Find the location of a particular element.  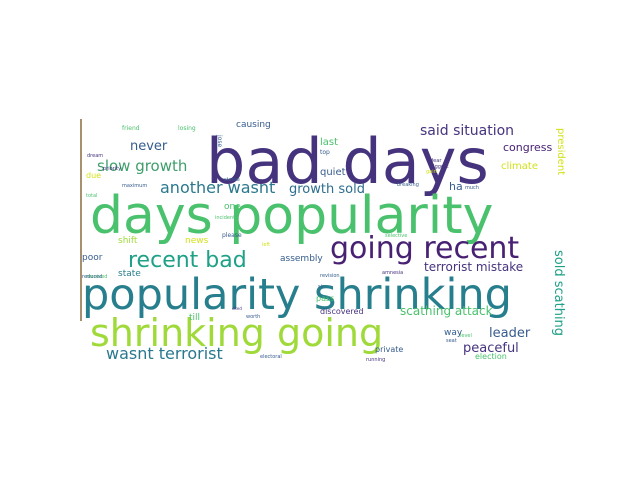

word-reduced: reduced is located at coordinates (92, 277).